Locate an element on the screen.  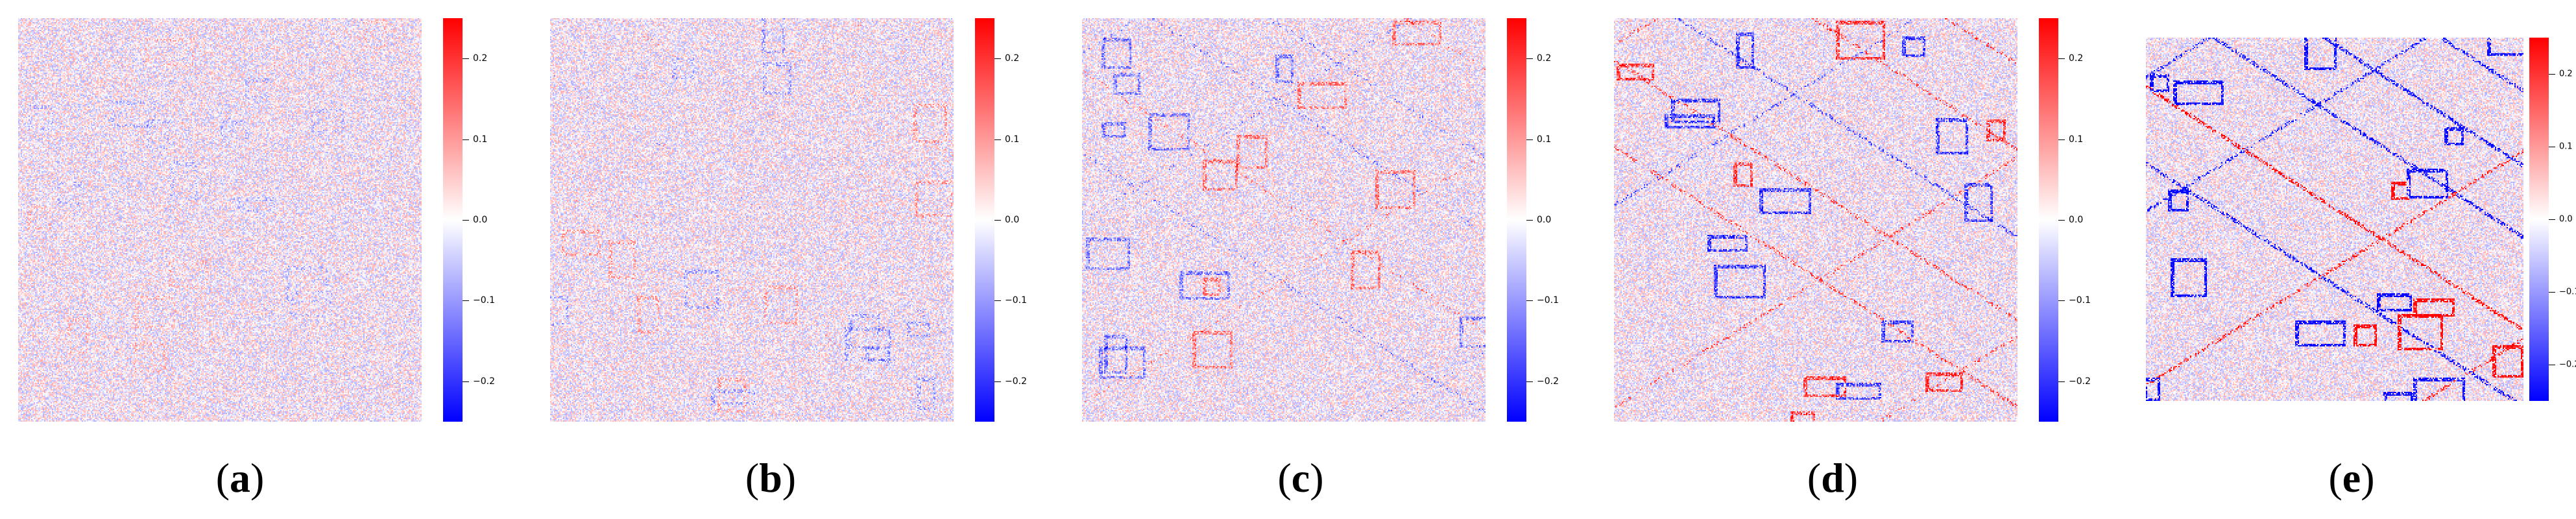
caption-letter: d is located at coordinates (1832, 478).